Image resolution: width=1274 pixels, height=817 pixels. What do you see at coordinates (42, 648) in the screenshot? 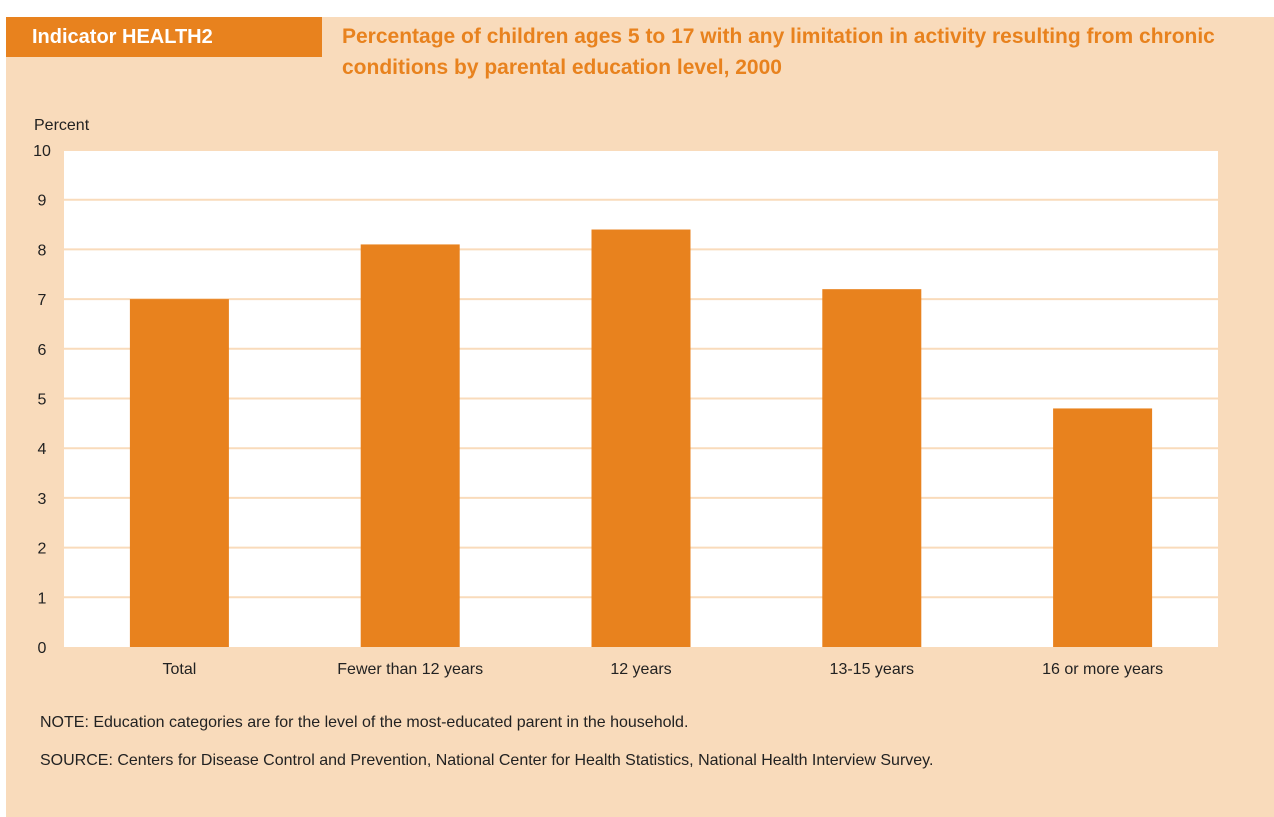
I see `y-tick-label: 0` at bounding box center [42, 648].